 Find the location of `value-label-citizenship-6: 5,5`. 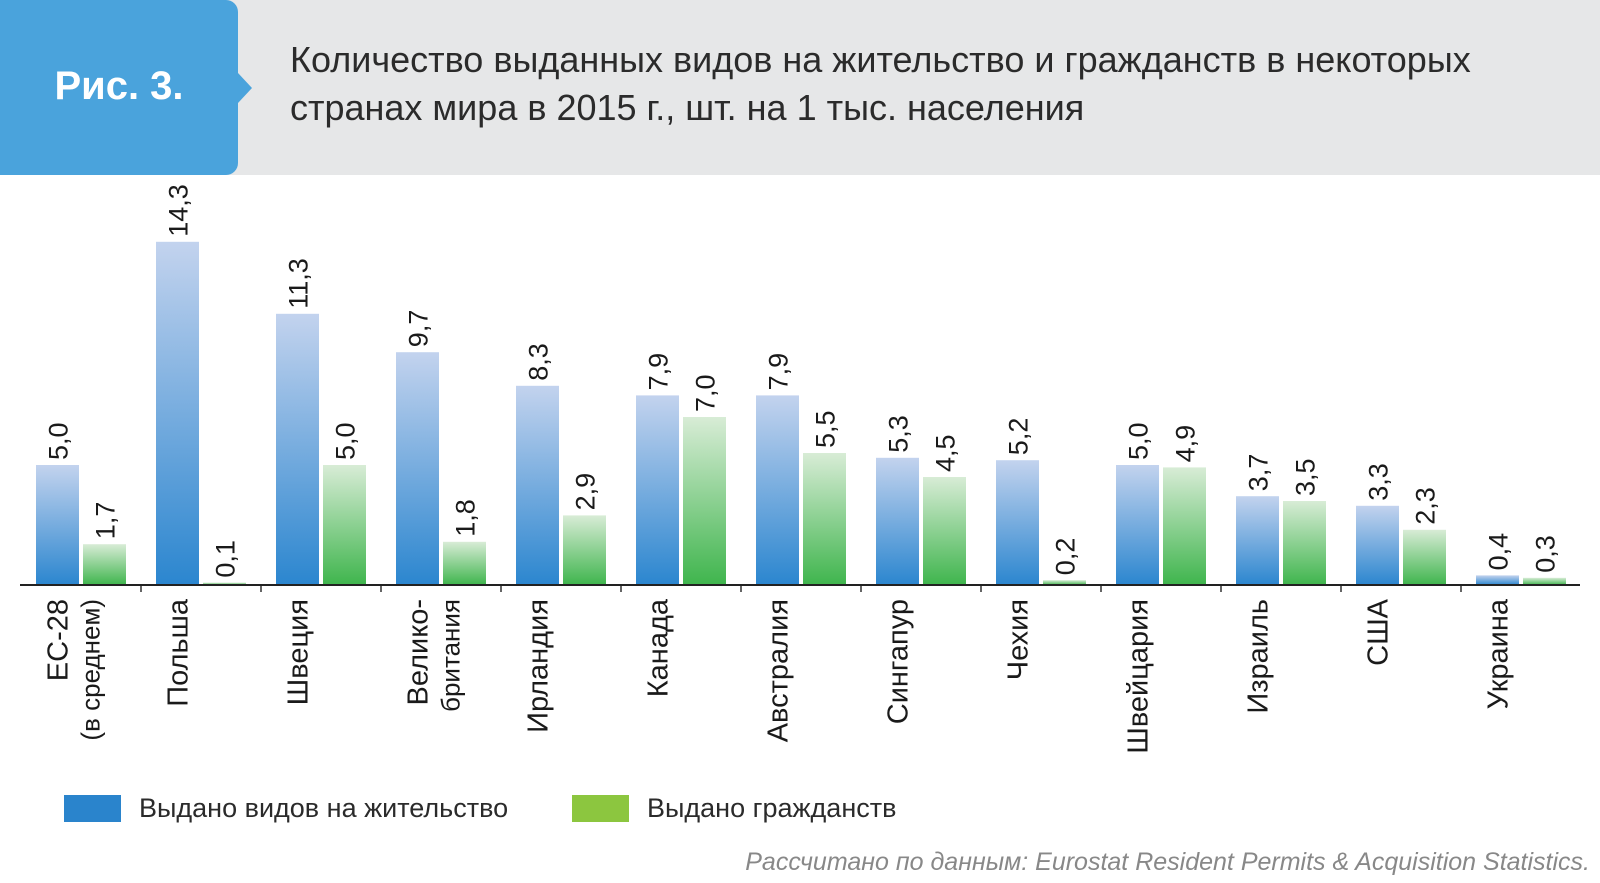

value-label-citizenship-6: 5,5 is located at coordinates (826, 429).